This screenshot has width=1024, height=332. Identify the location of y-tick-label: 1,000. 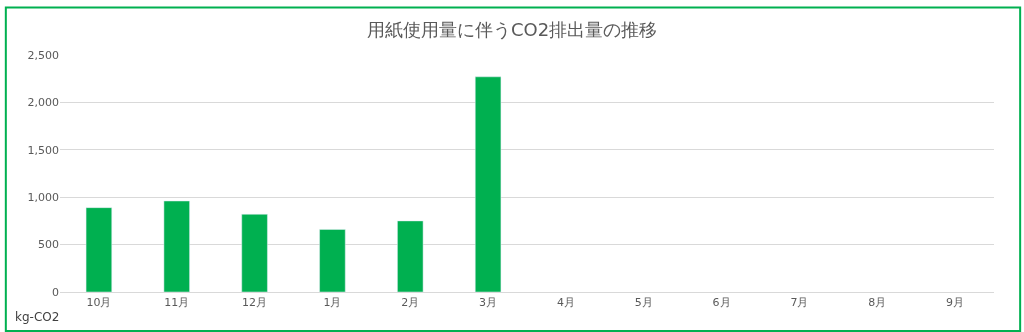
(43, 198).